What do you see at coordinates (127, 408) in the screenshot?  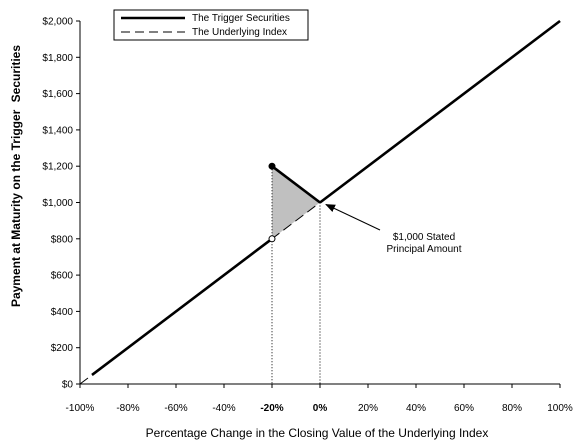 I see `x-tick-label: -80%` at bounding box center [127, 408].